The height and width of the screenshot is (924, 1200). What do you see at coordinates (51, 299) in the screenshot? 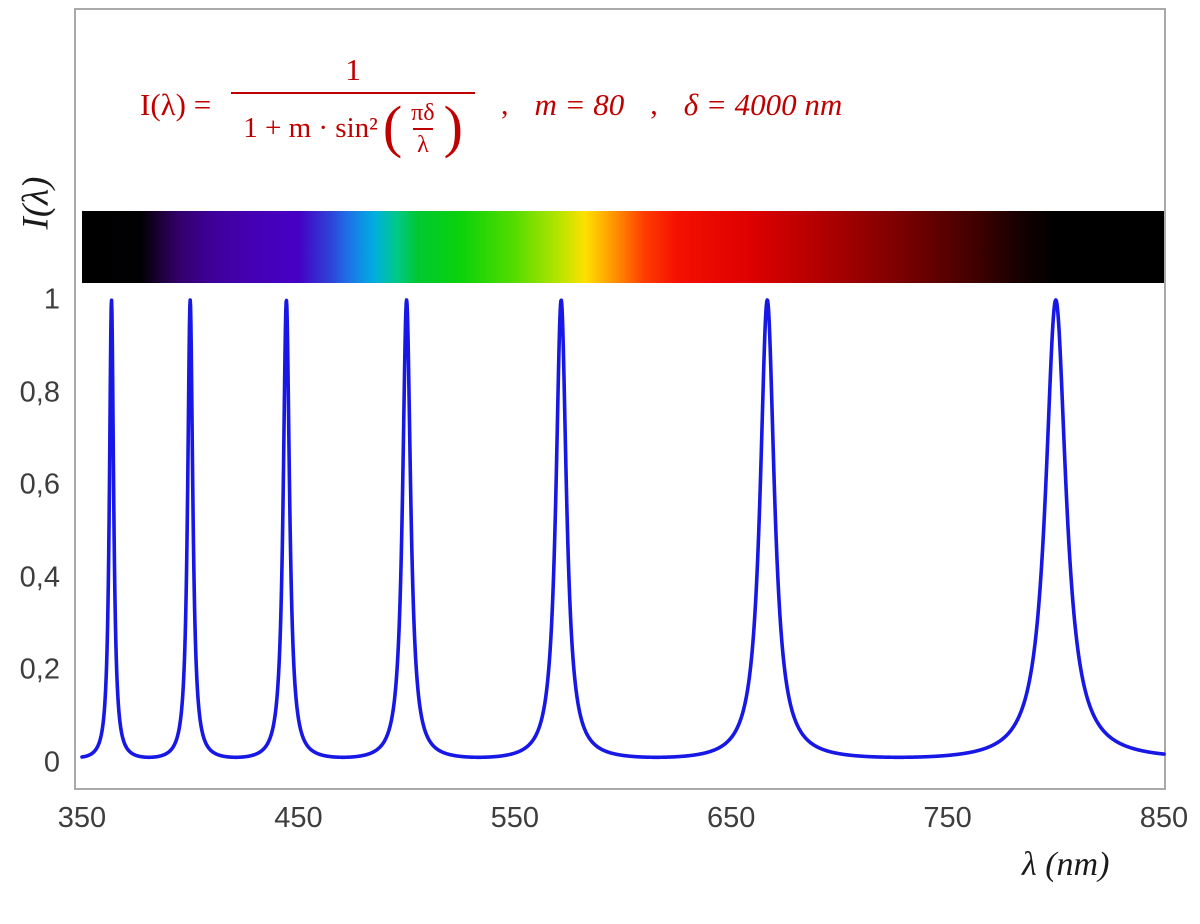
I see `y-tick-label: 1` at bounding box center [51, 299].